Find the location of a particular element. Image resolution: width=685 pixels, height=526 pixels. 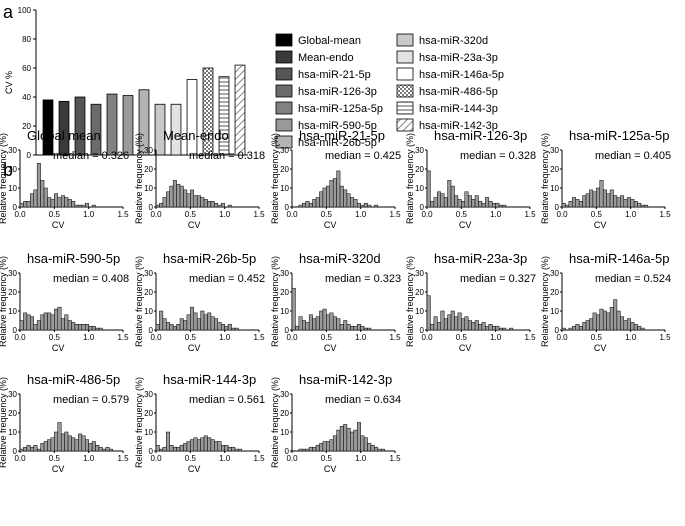

legend-label: hsa-miR-21-5p is located at coordinates (334, 75).